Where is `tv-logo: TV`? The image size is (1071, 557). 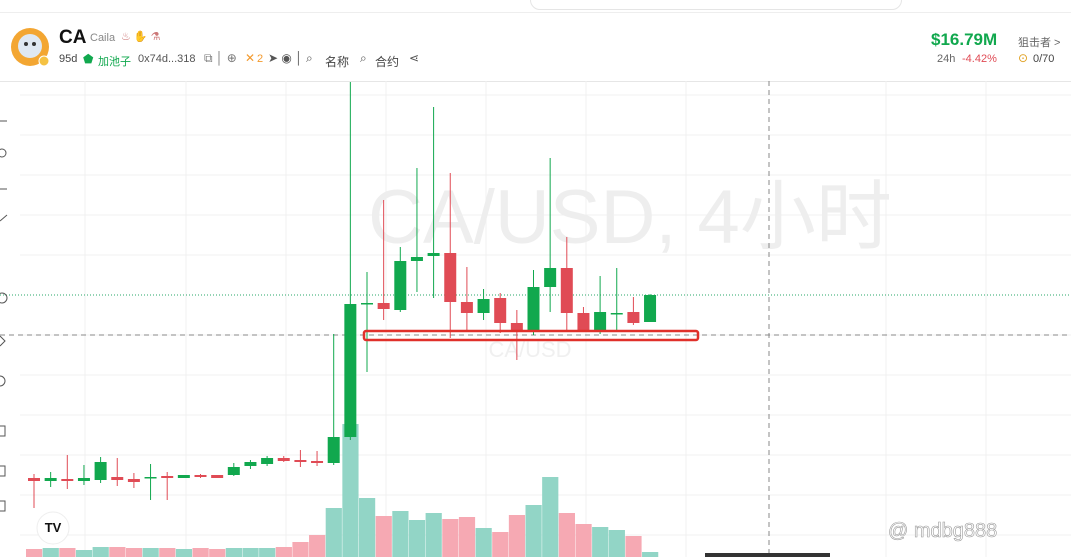 tv-logo: TV is located at coordinates (53, 528).